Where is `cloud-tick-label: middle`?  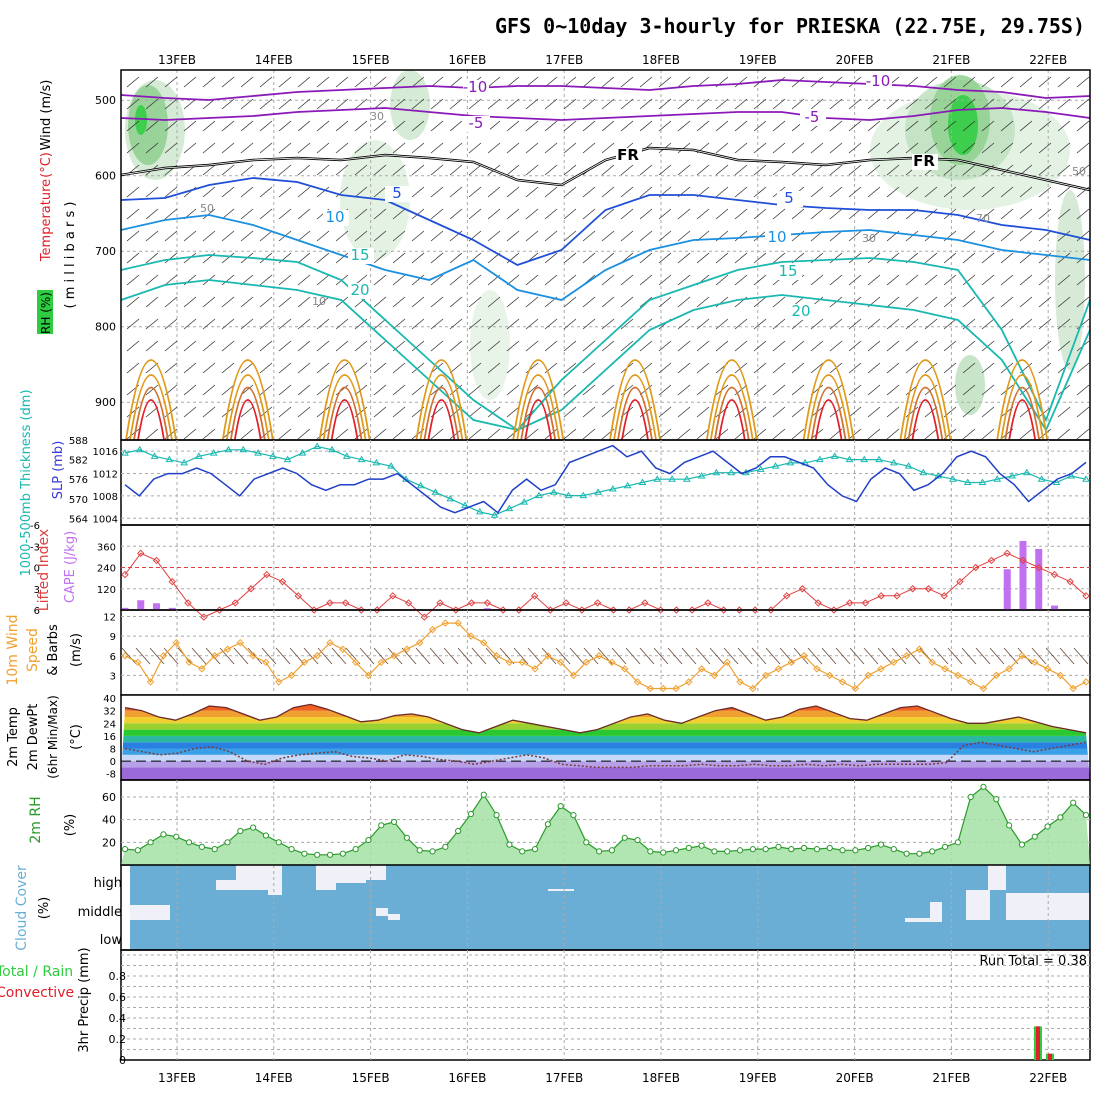 cloud-tick-label: middle is located at coordinates (100, 912).